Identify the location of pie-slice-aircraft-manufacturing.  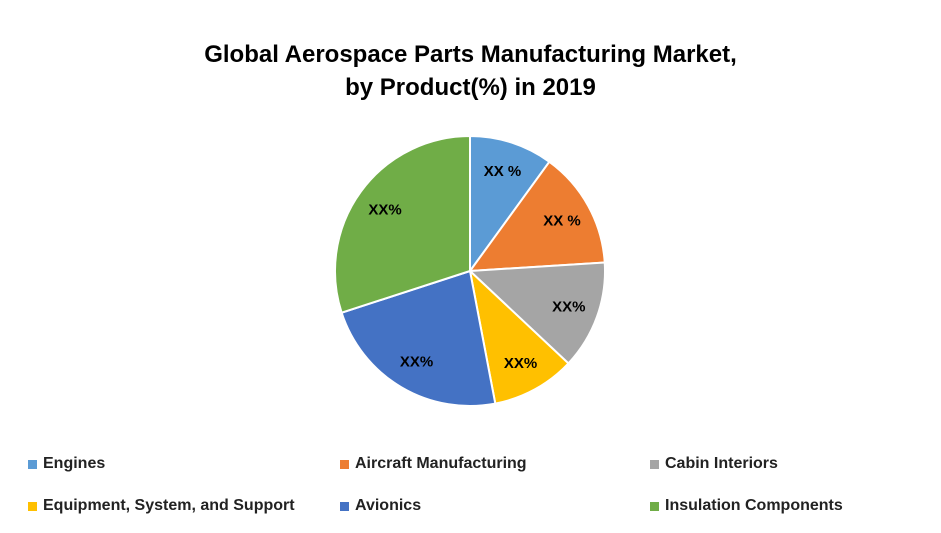
(536, 216).